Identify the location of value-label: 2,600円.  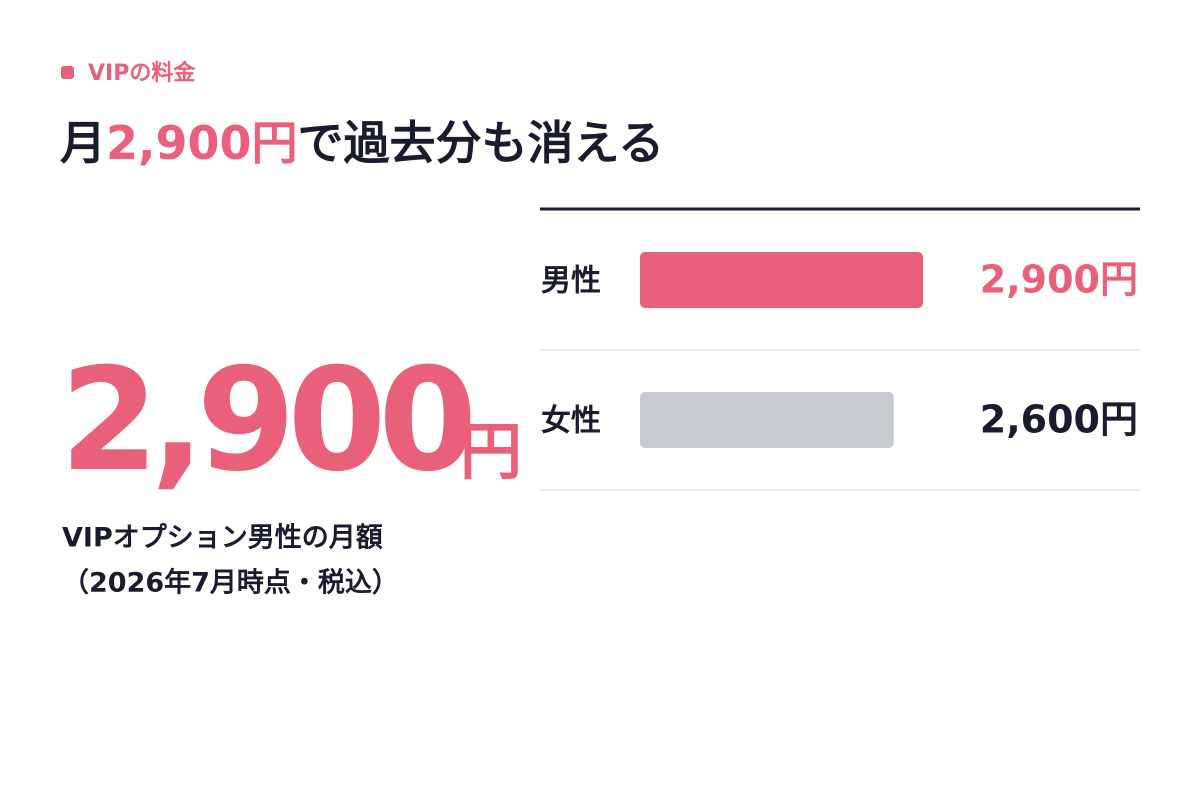
(1059, 420).